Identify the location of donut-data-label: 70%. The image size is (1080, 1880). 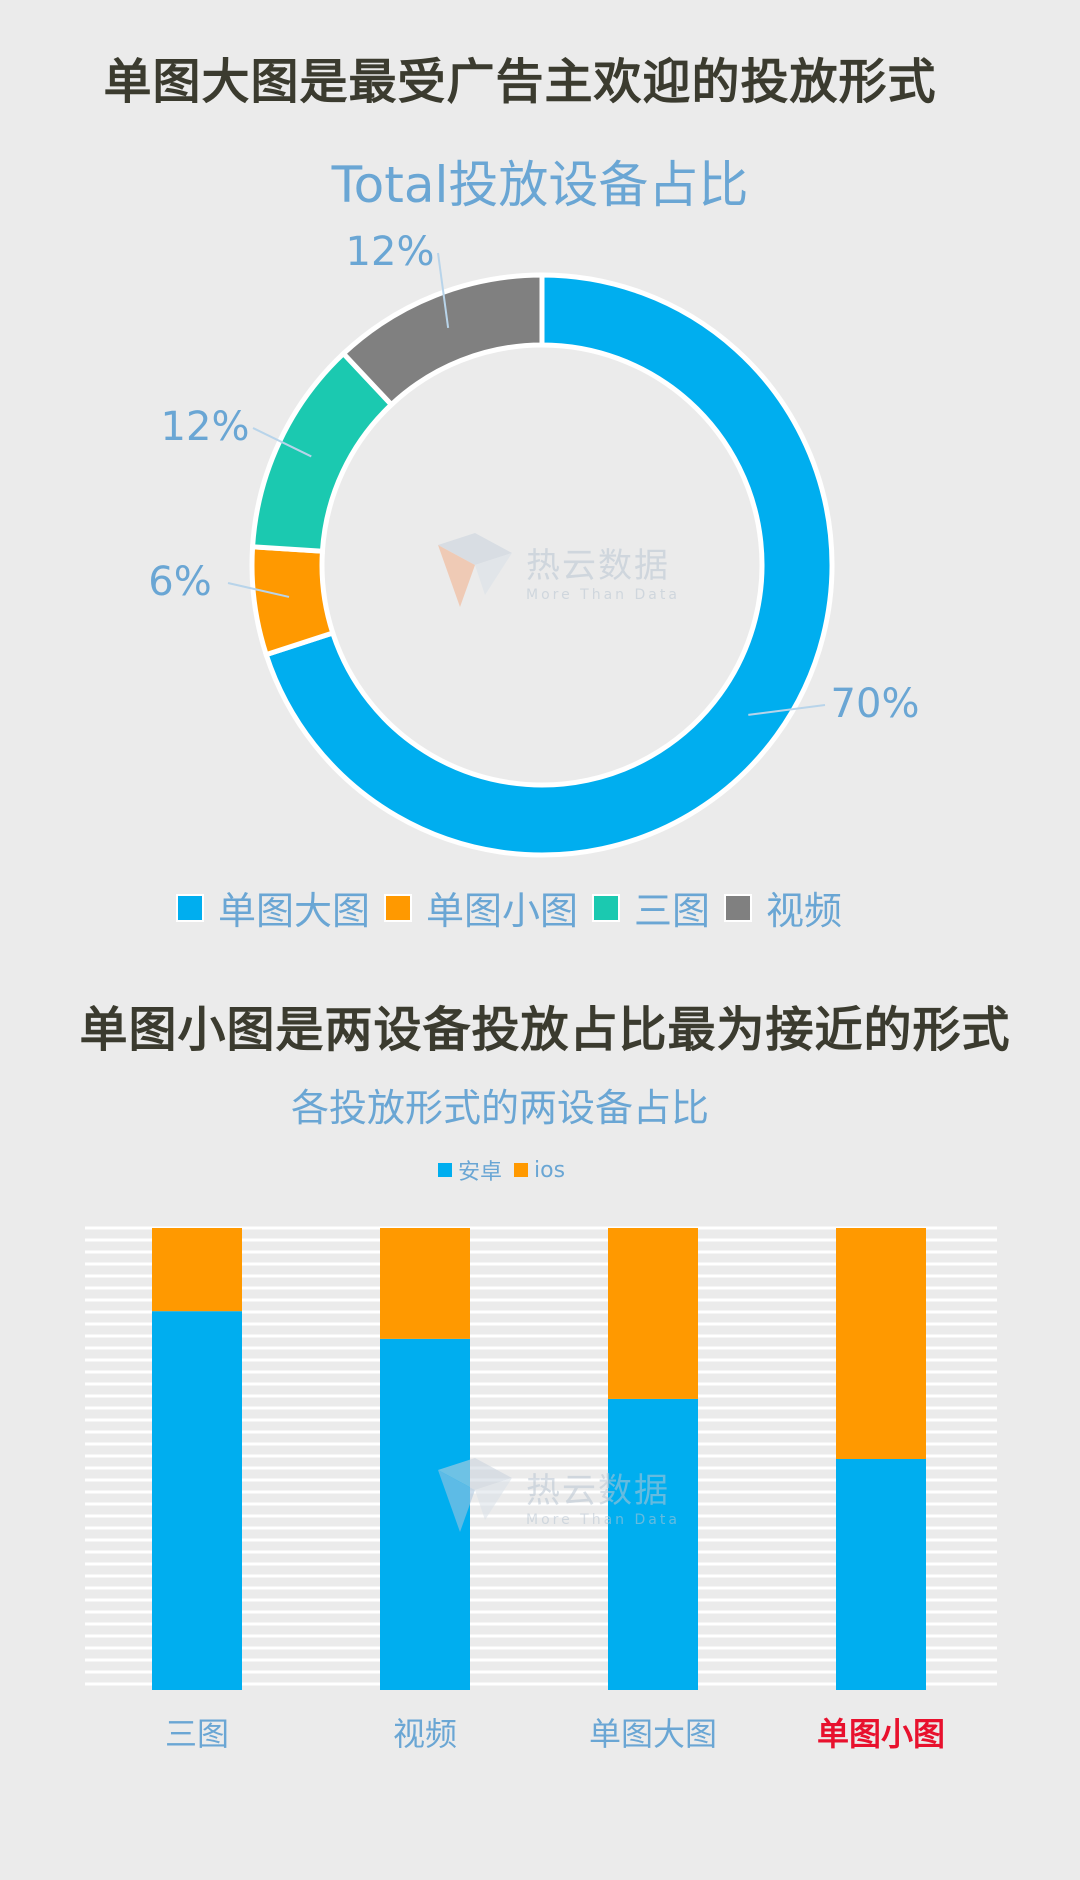
(875, 704).